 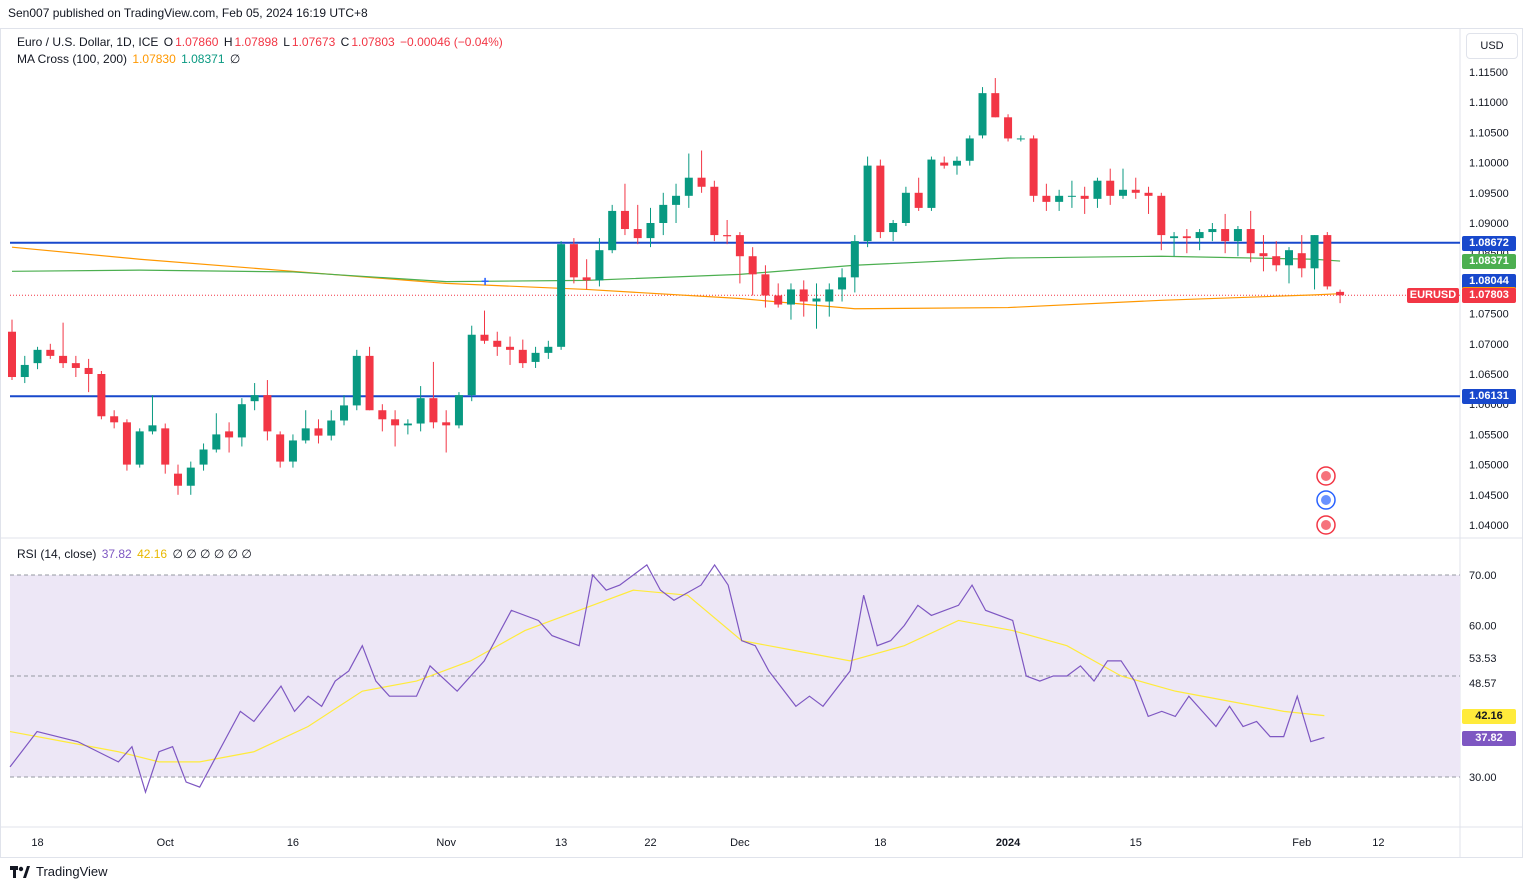 I want to click on footer: TradingView, so click(x=59, y=871).